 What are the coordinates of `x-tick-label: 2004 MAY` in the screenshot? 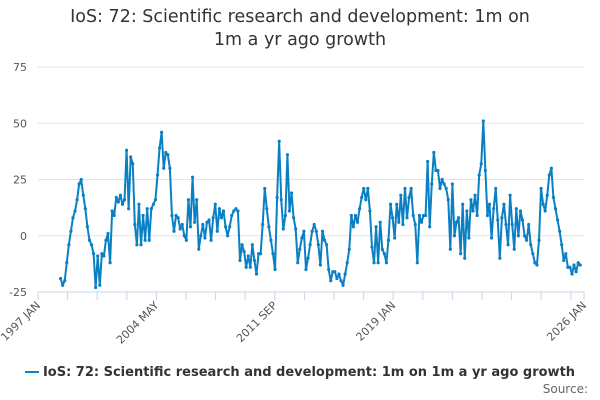 It's located at (138, 323).